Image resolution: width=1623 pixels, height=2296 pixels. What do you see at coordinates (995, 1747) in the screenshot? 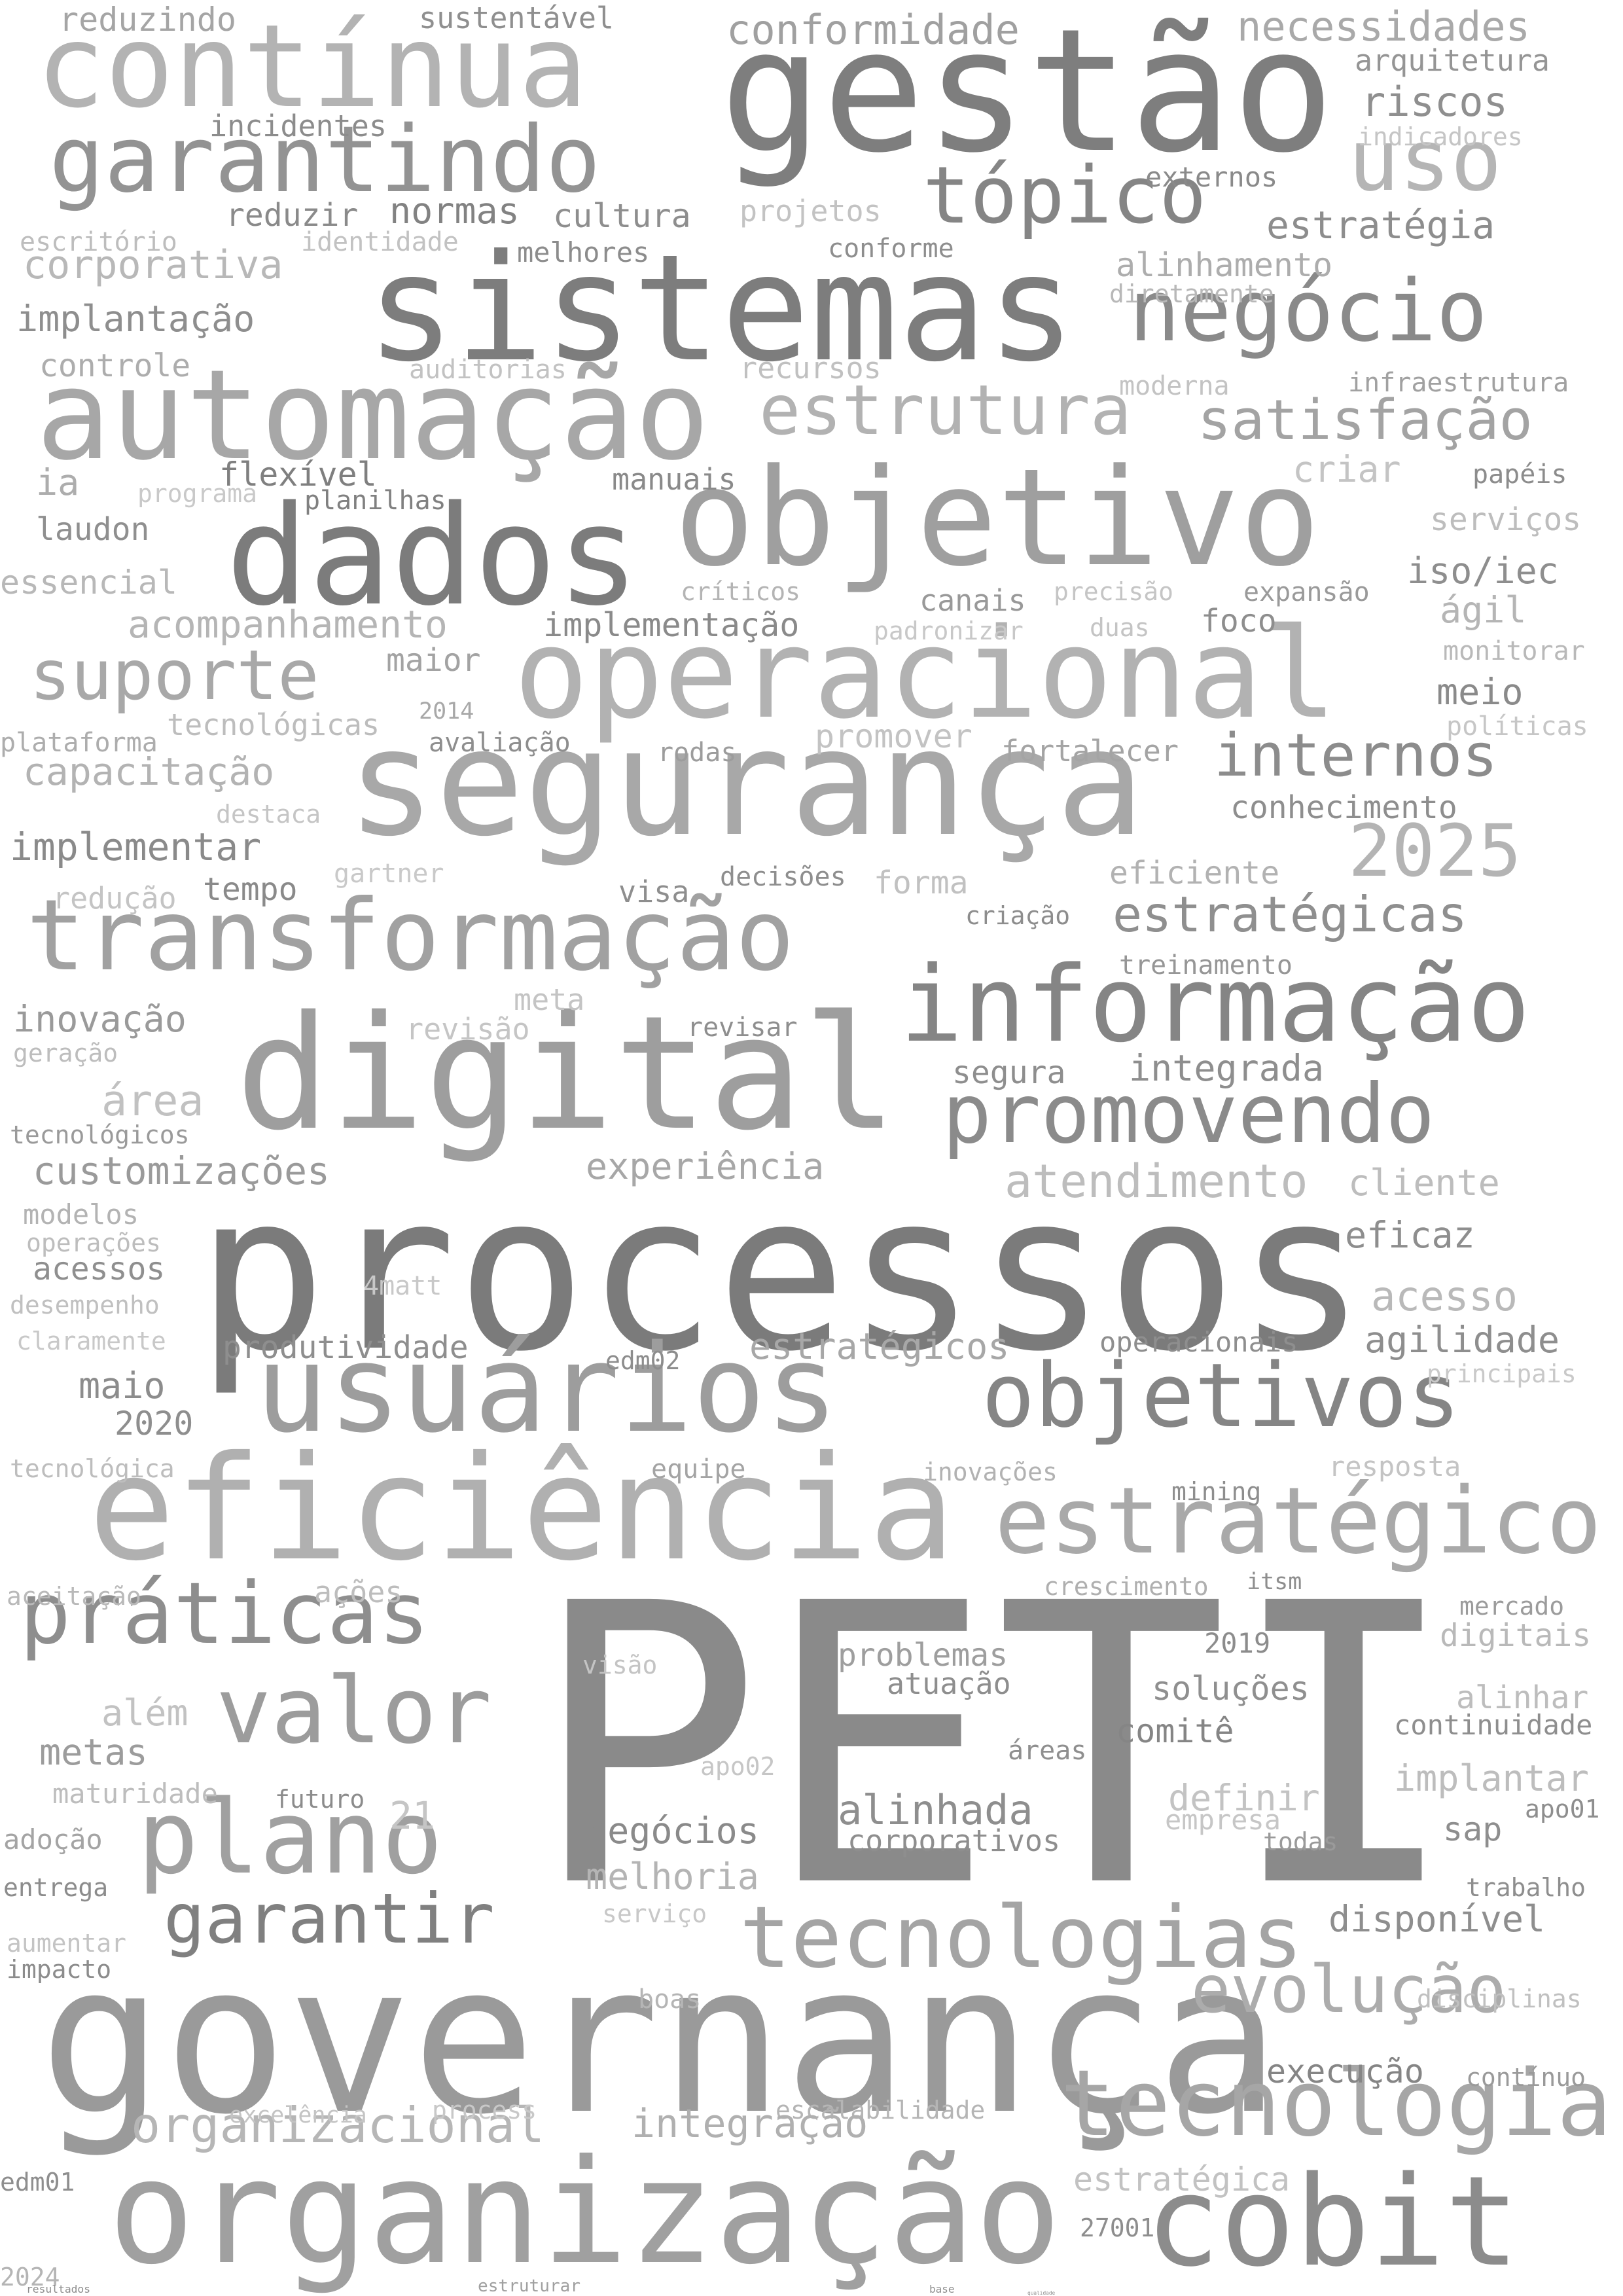
I see `cloud-word-peti: PETI` at bounding box center [995, 1747].